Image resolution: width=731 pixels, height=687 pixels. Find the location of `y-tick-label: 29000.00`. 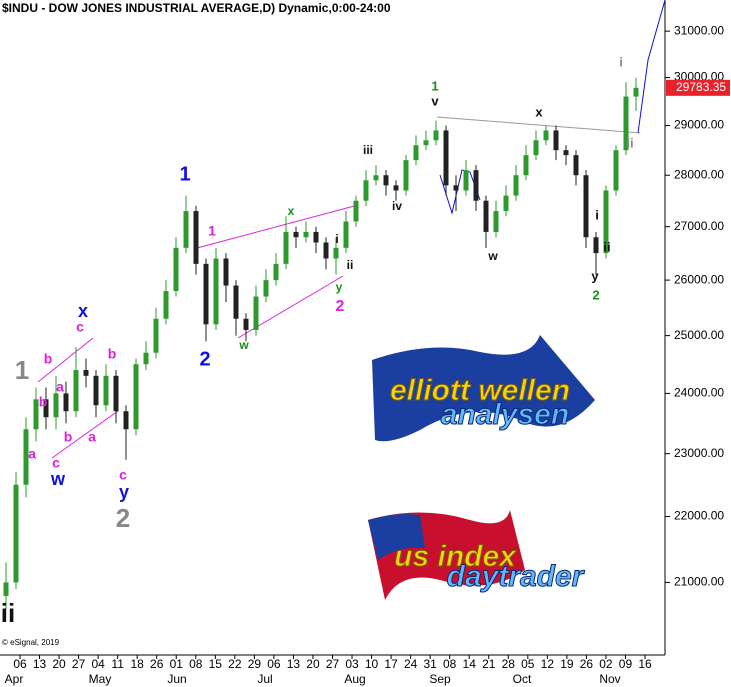

y-tick-label: 29000.00 is located at coordinates (699, 125).